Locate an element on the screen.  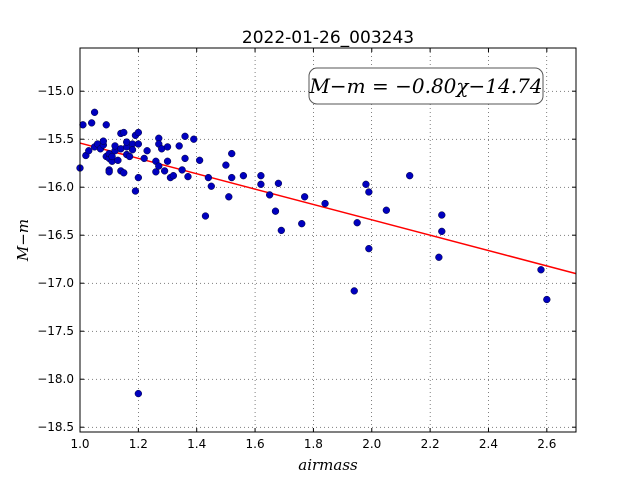
x-tick-label: 1.2 is located at coordinates (138, 444).